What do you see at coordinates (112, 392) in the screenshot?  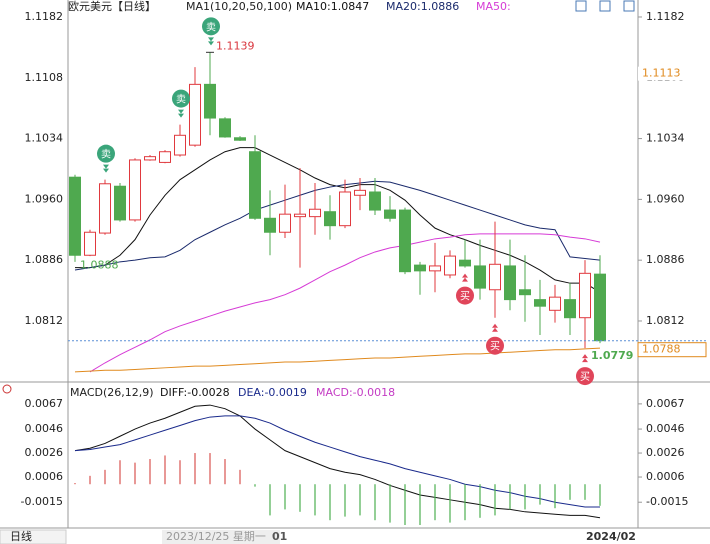 I see `macd-title: MACD(26,12,9)` at bounding box center [112, 392].